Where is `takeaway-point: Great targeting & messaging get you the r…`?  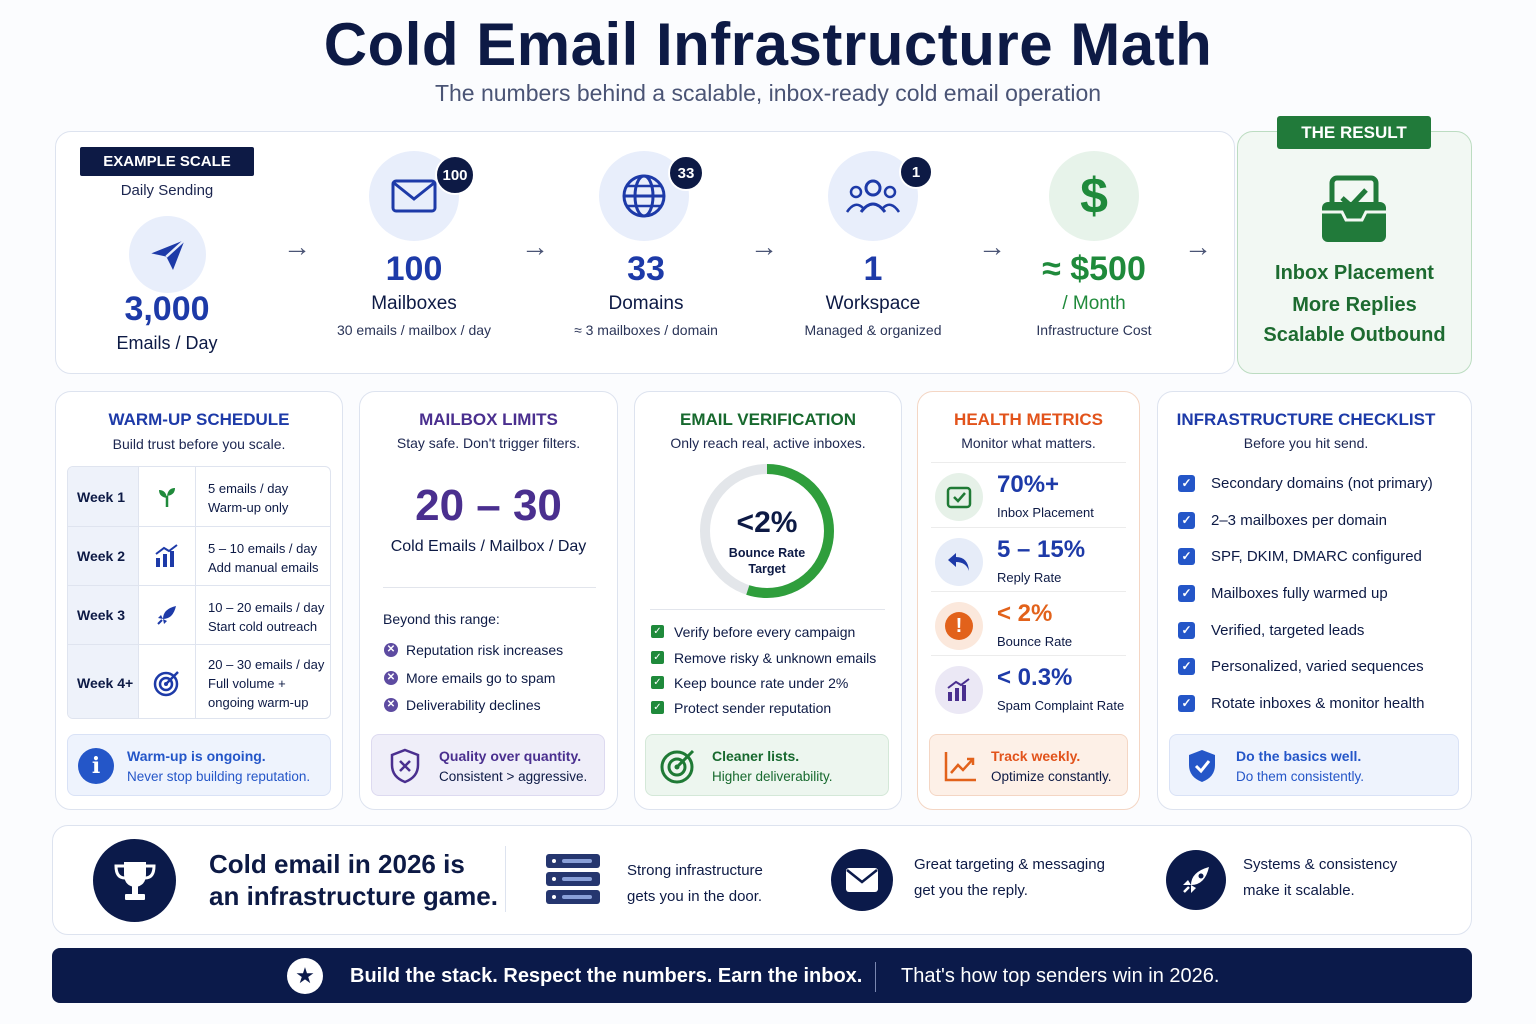 takeaway-point: Great targeting & messaging get you the r… is located at coordinates (1009, 878).